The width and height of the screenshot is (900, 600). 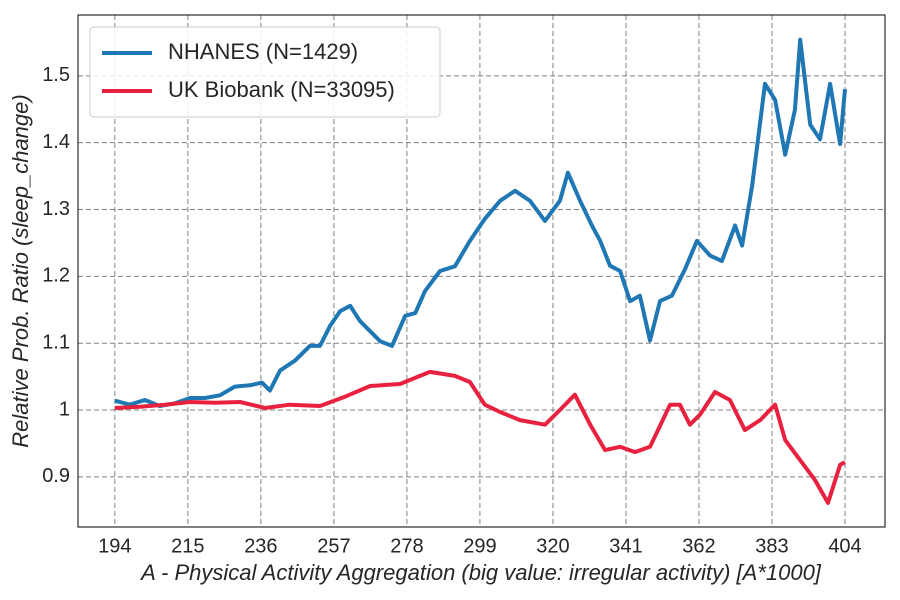 I want to click on x-tick-label: 215, so click(x=187, y=546).